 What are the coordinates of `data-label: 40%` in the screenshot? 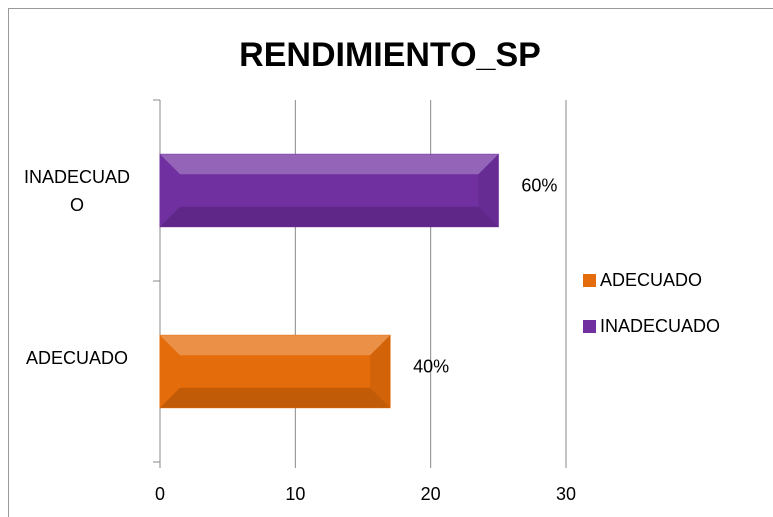 It's located at (431, 366).